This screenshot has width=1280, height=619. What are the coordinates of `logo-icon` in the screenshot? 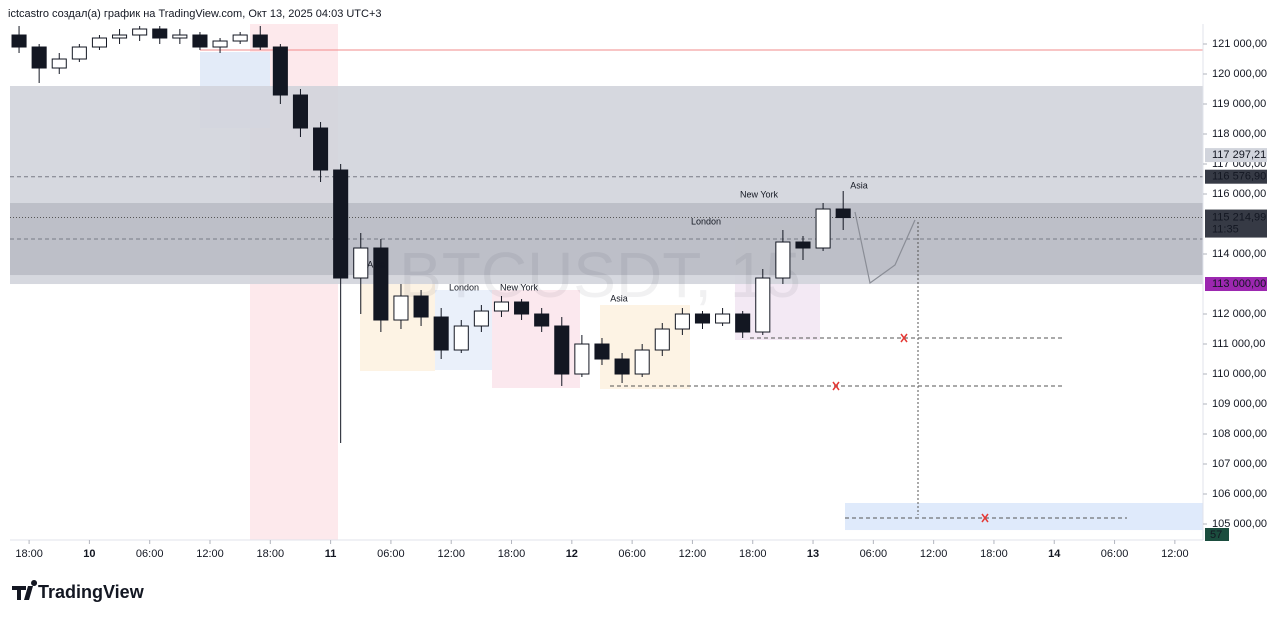 It's located at (25, 590).